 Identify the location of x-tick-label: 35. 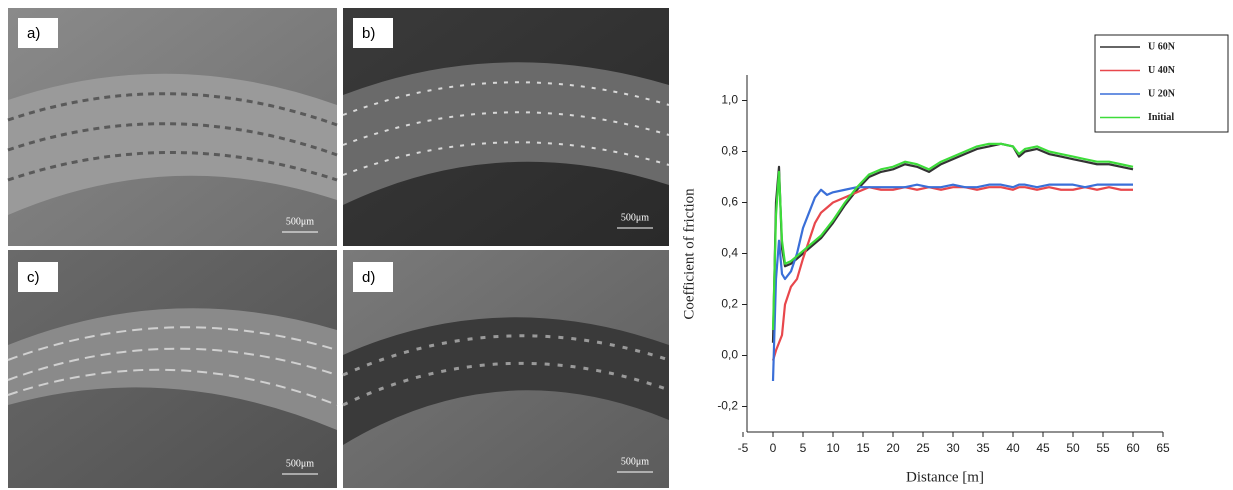
(983, 448).